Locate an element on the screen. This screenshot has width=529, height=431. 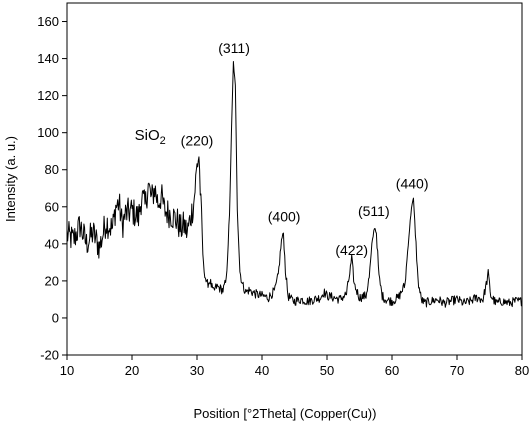
y-tick-label: 20 is located at coordinates (52, 280).